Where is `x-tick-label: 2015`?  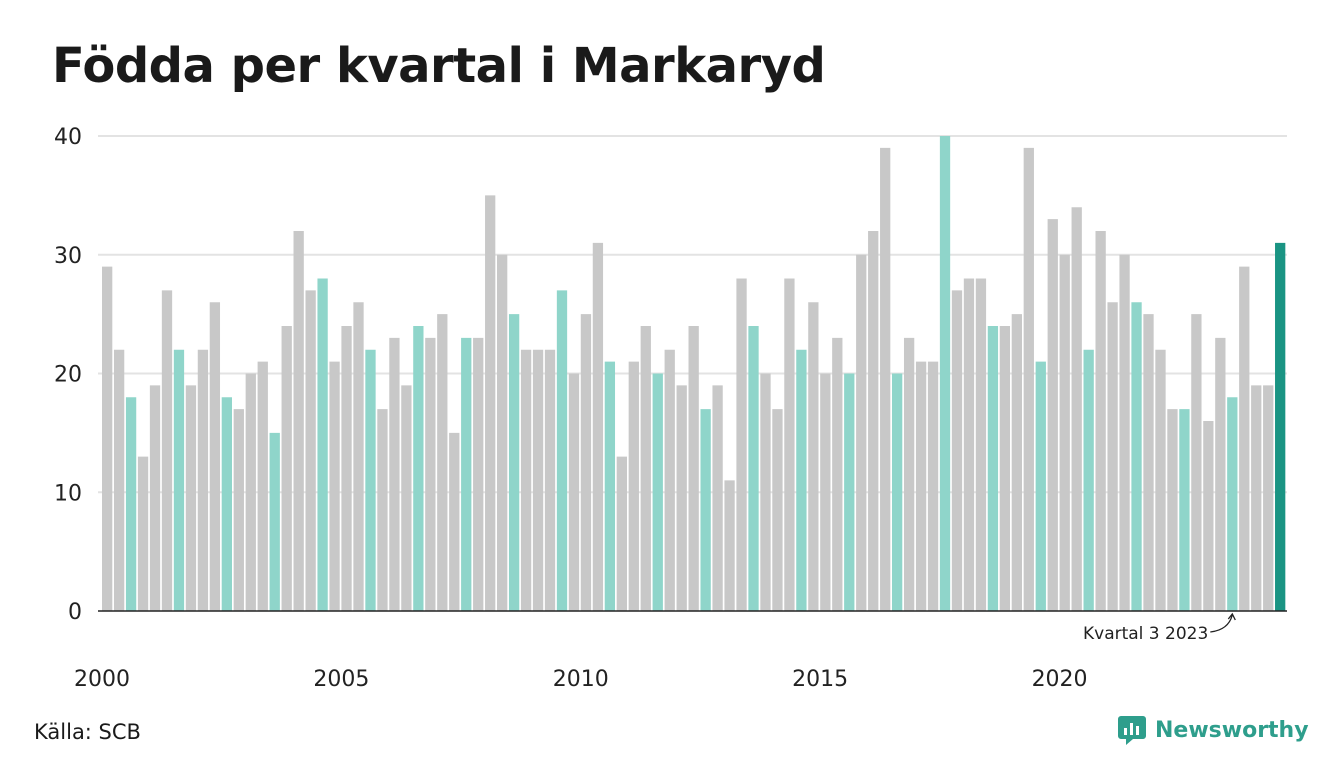
x-tick-label: 2015 is located at coordinates (820, 679).